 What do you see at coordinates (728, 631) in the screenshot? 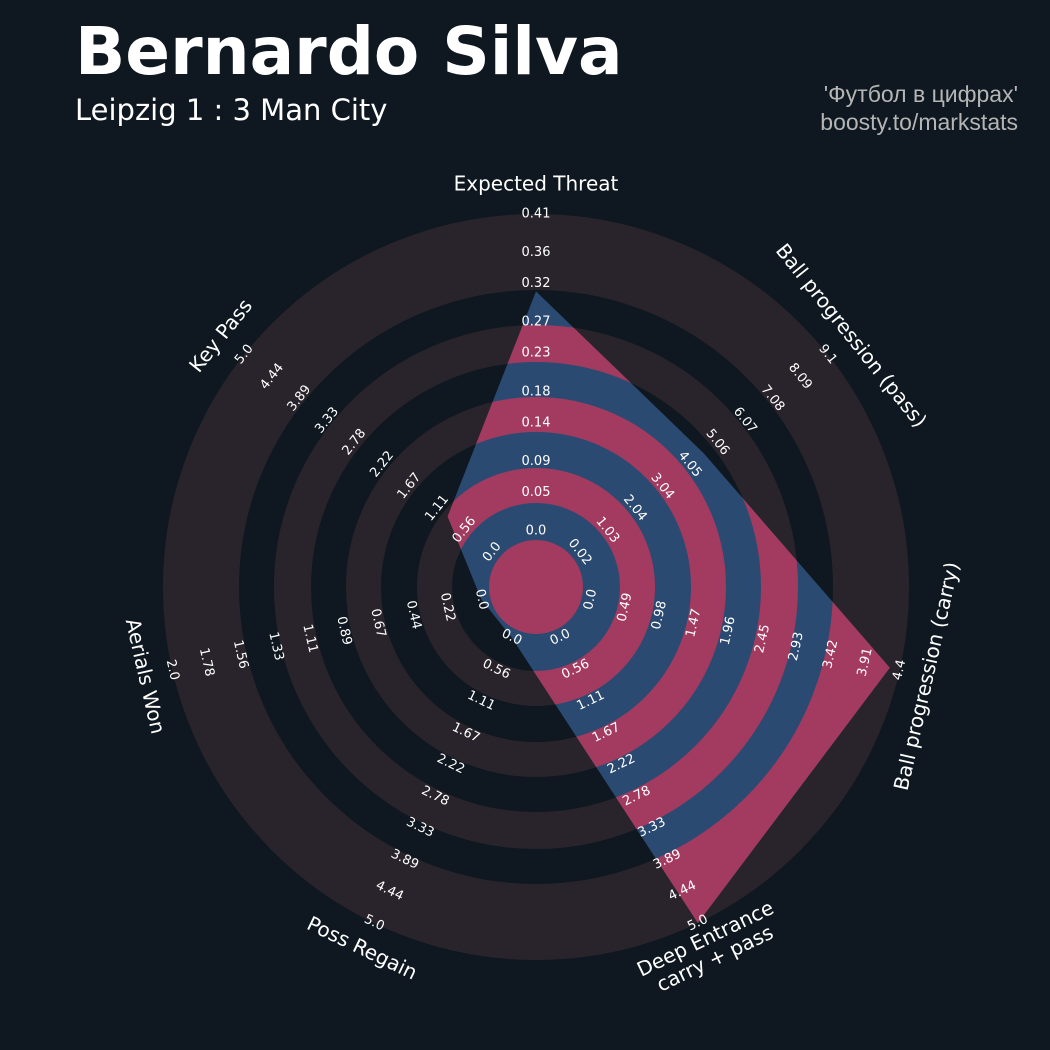
I see `tick-label: 1.96` at bounding box center [728, 631].